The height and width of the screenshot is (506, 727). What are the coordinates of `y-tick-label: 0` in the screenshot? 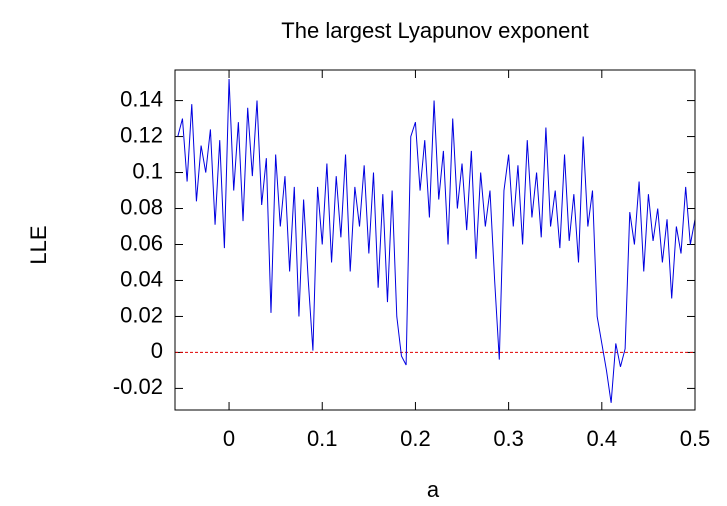 It's located at (157, 350).